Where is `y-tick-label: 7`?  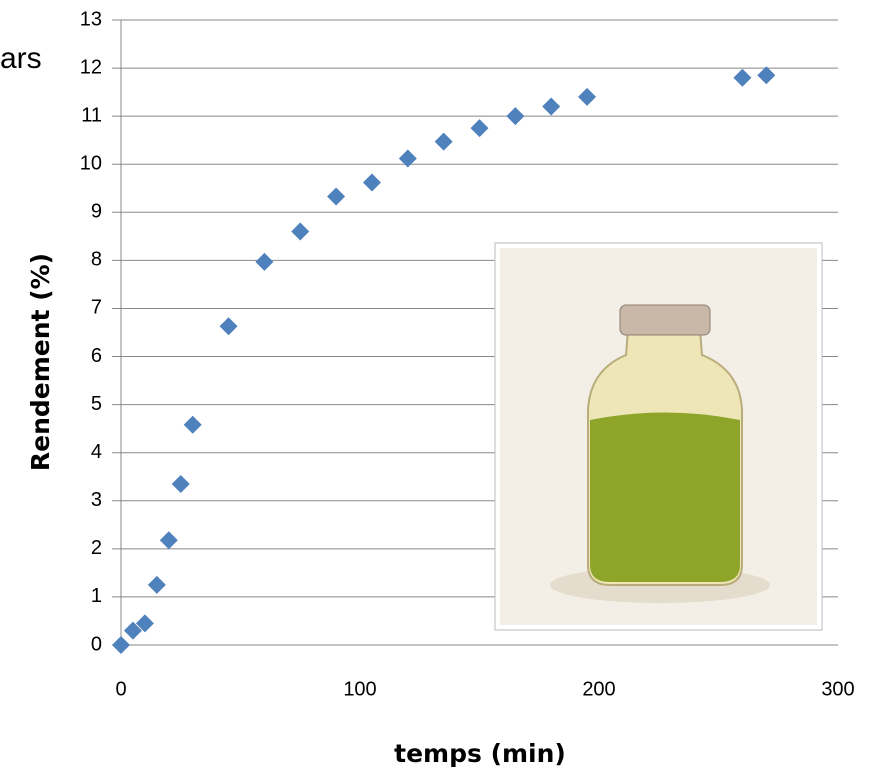
y-tick-label: 7 is located at coordinates (96, 308).